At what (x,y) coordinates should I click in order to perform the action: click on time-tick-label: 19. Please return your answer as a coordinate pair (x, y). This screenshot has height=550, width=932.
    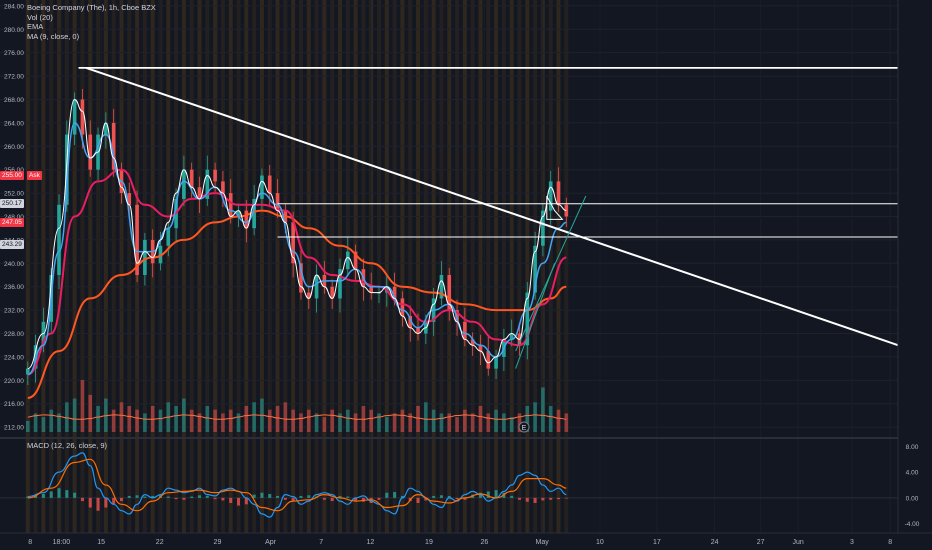
    Looking at the image, I should click on (429, 542).